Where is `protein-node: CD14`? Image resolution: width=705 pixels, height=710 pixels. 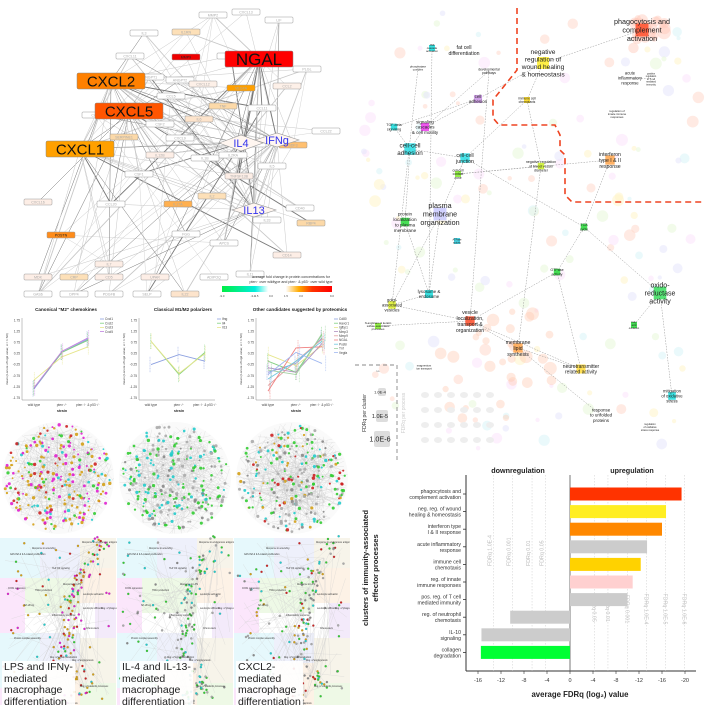 protein-node: CD14 is located at coordinates (287, 255).